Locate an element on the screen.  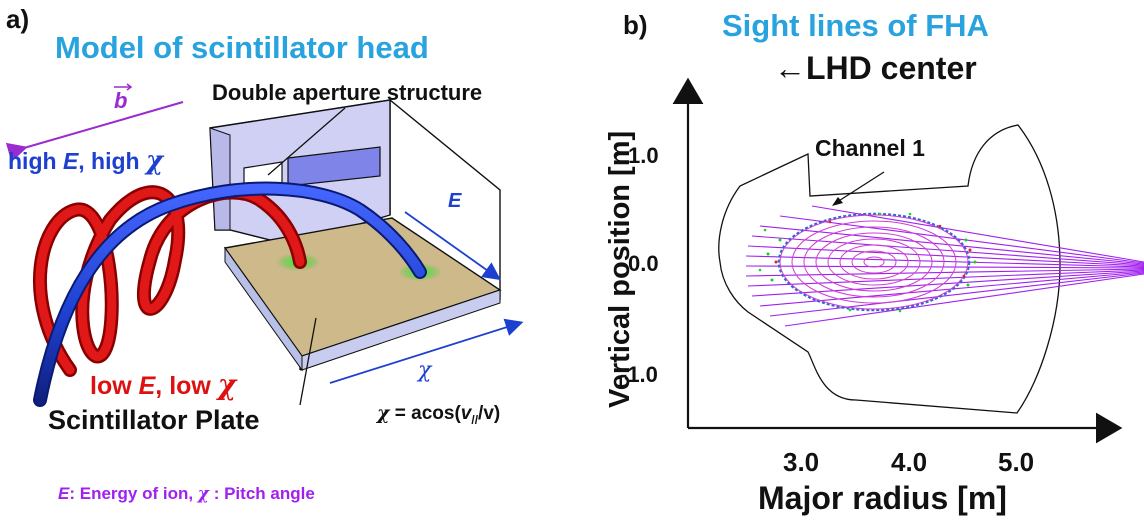
channel-1-pointer is located at coordinates (859, 188).